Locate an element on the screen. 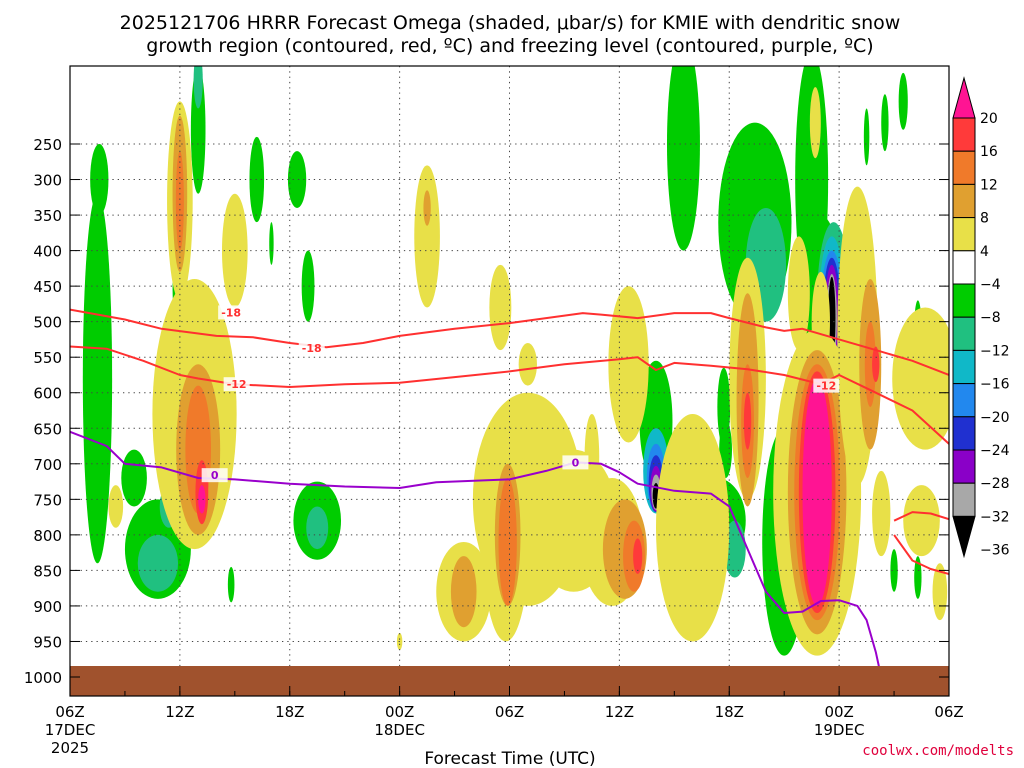 This screenshot has width=1024, height=768. colorbar-label: −16 is located at coordinates (995, 385).